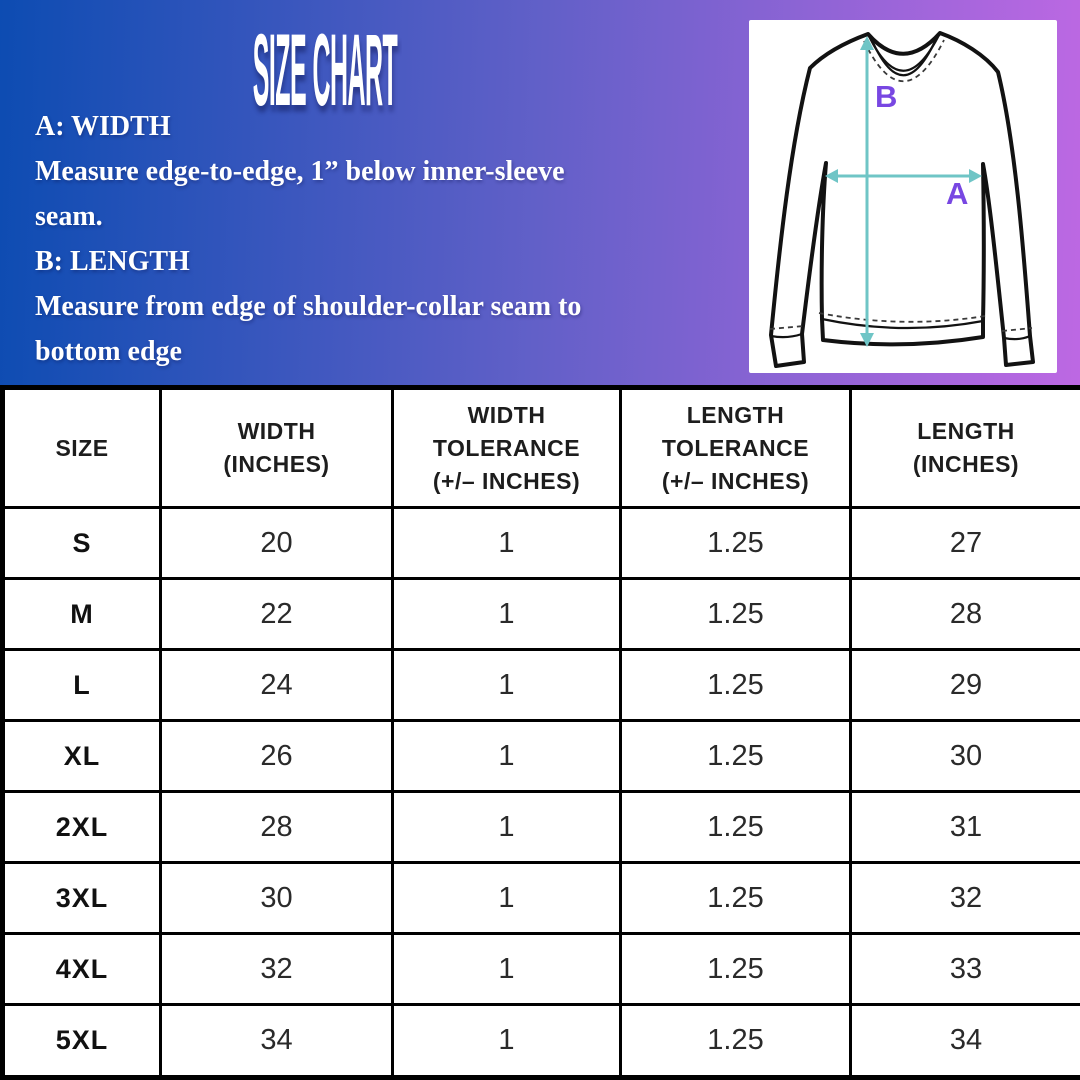 The height and width of the screenshot is (1080, 1080). Describe the element at coordinates (867, 43) in the screenshot. I see `length-arrow-b-top-head` at that location.